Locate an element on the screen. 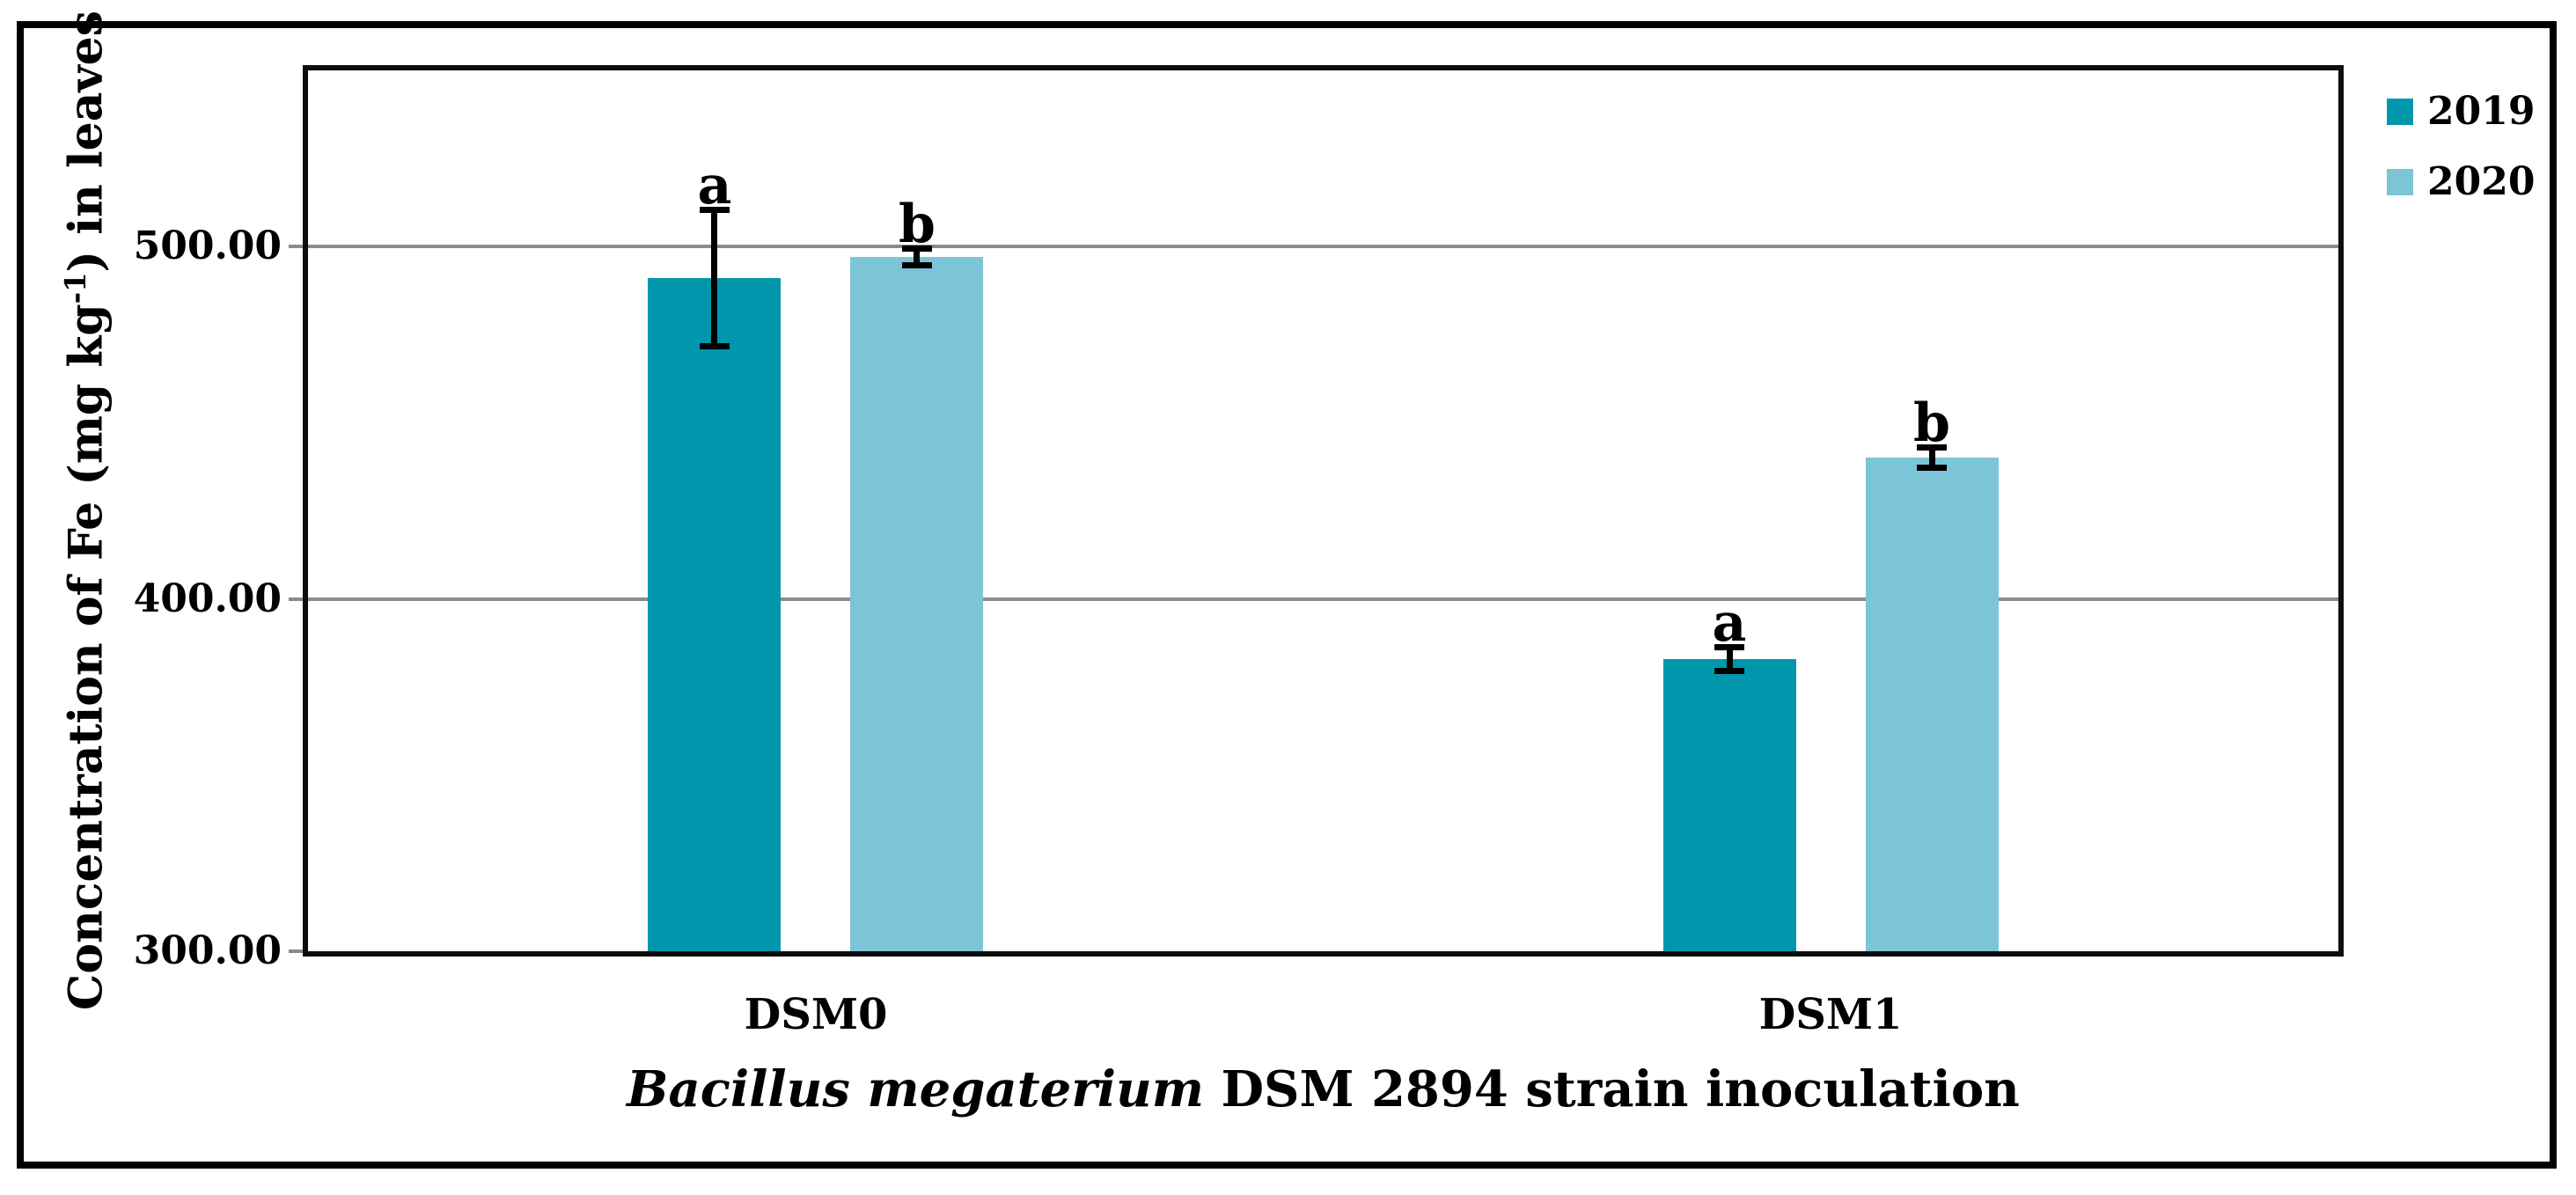  error-bar-DSM0-2020 is located at coordinates (917, 257).